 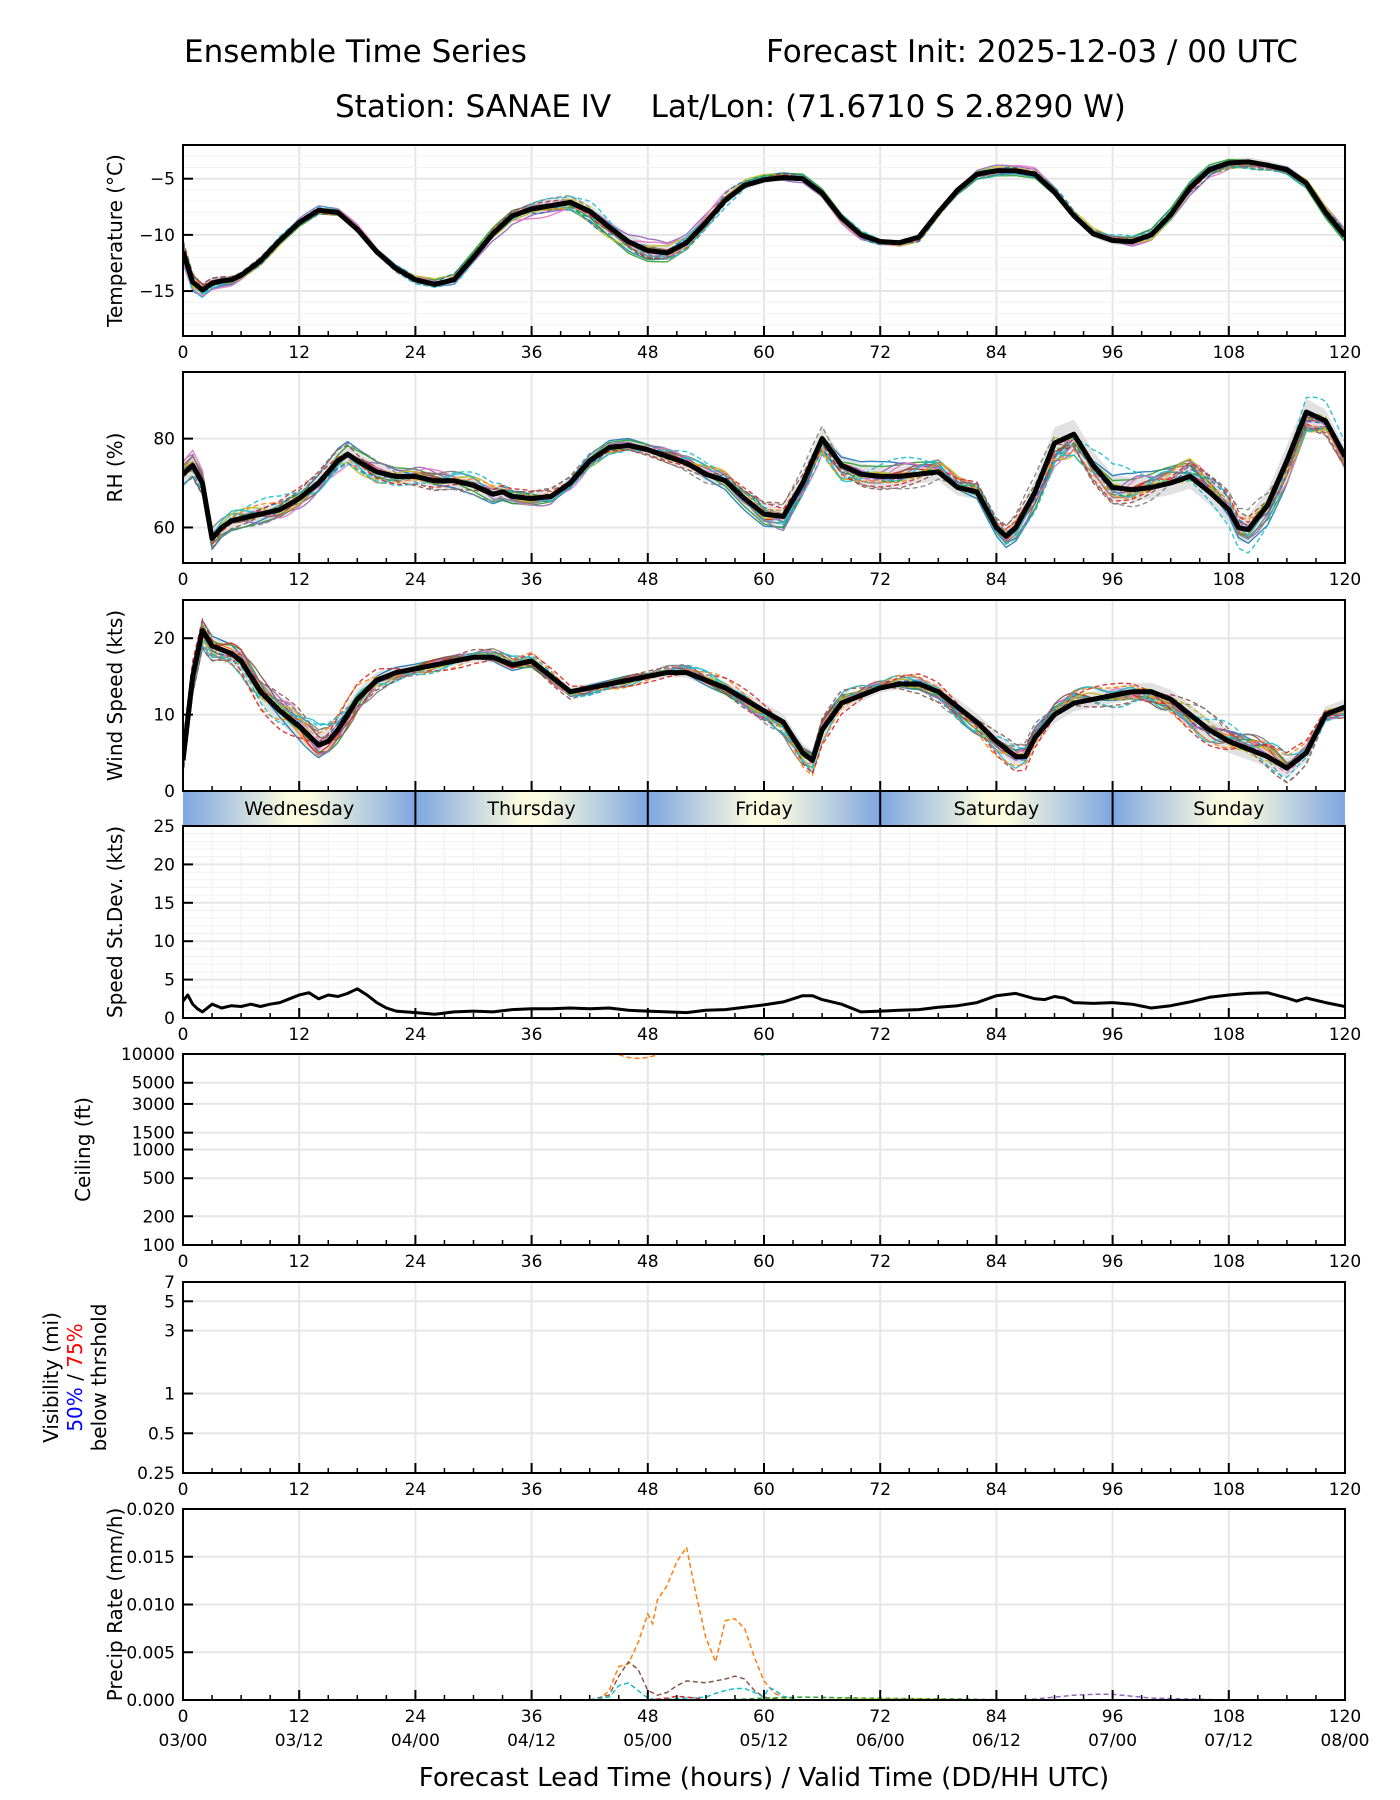 I want to click on valid-time-label: 04/00, so click(x=415, y=1741).